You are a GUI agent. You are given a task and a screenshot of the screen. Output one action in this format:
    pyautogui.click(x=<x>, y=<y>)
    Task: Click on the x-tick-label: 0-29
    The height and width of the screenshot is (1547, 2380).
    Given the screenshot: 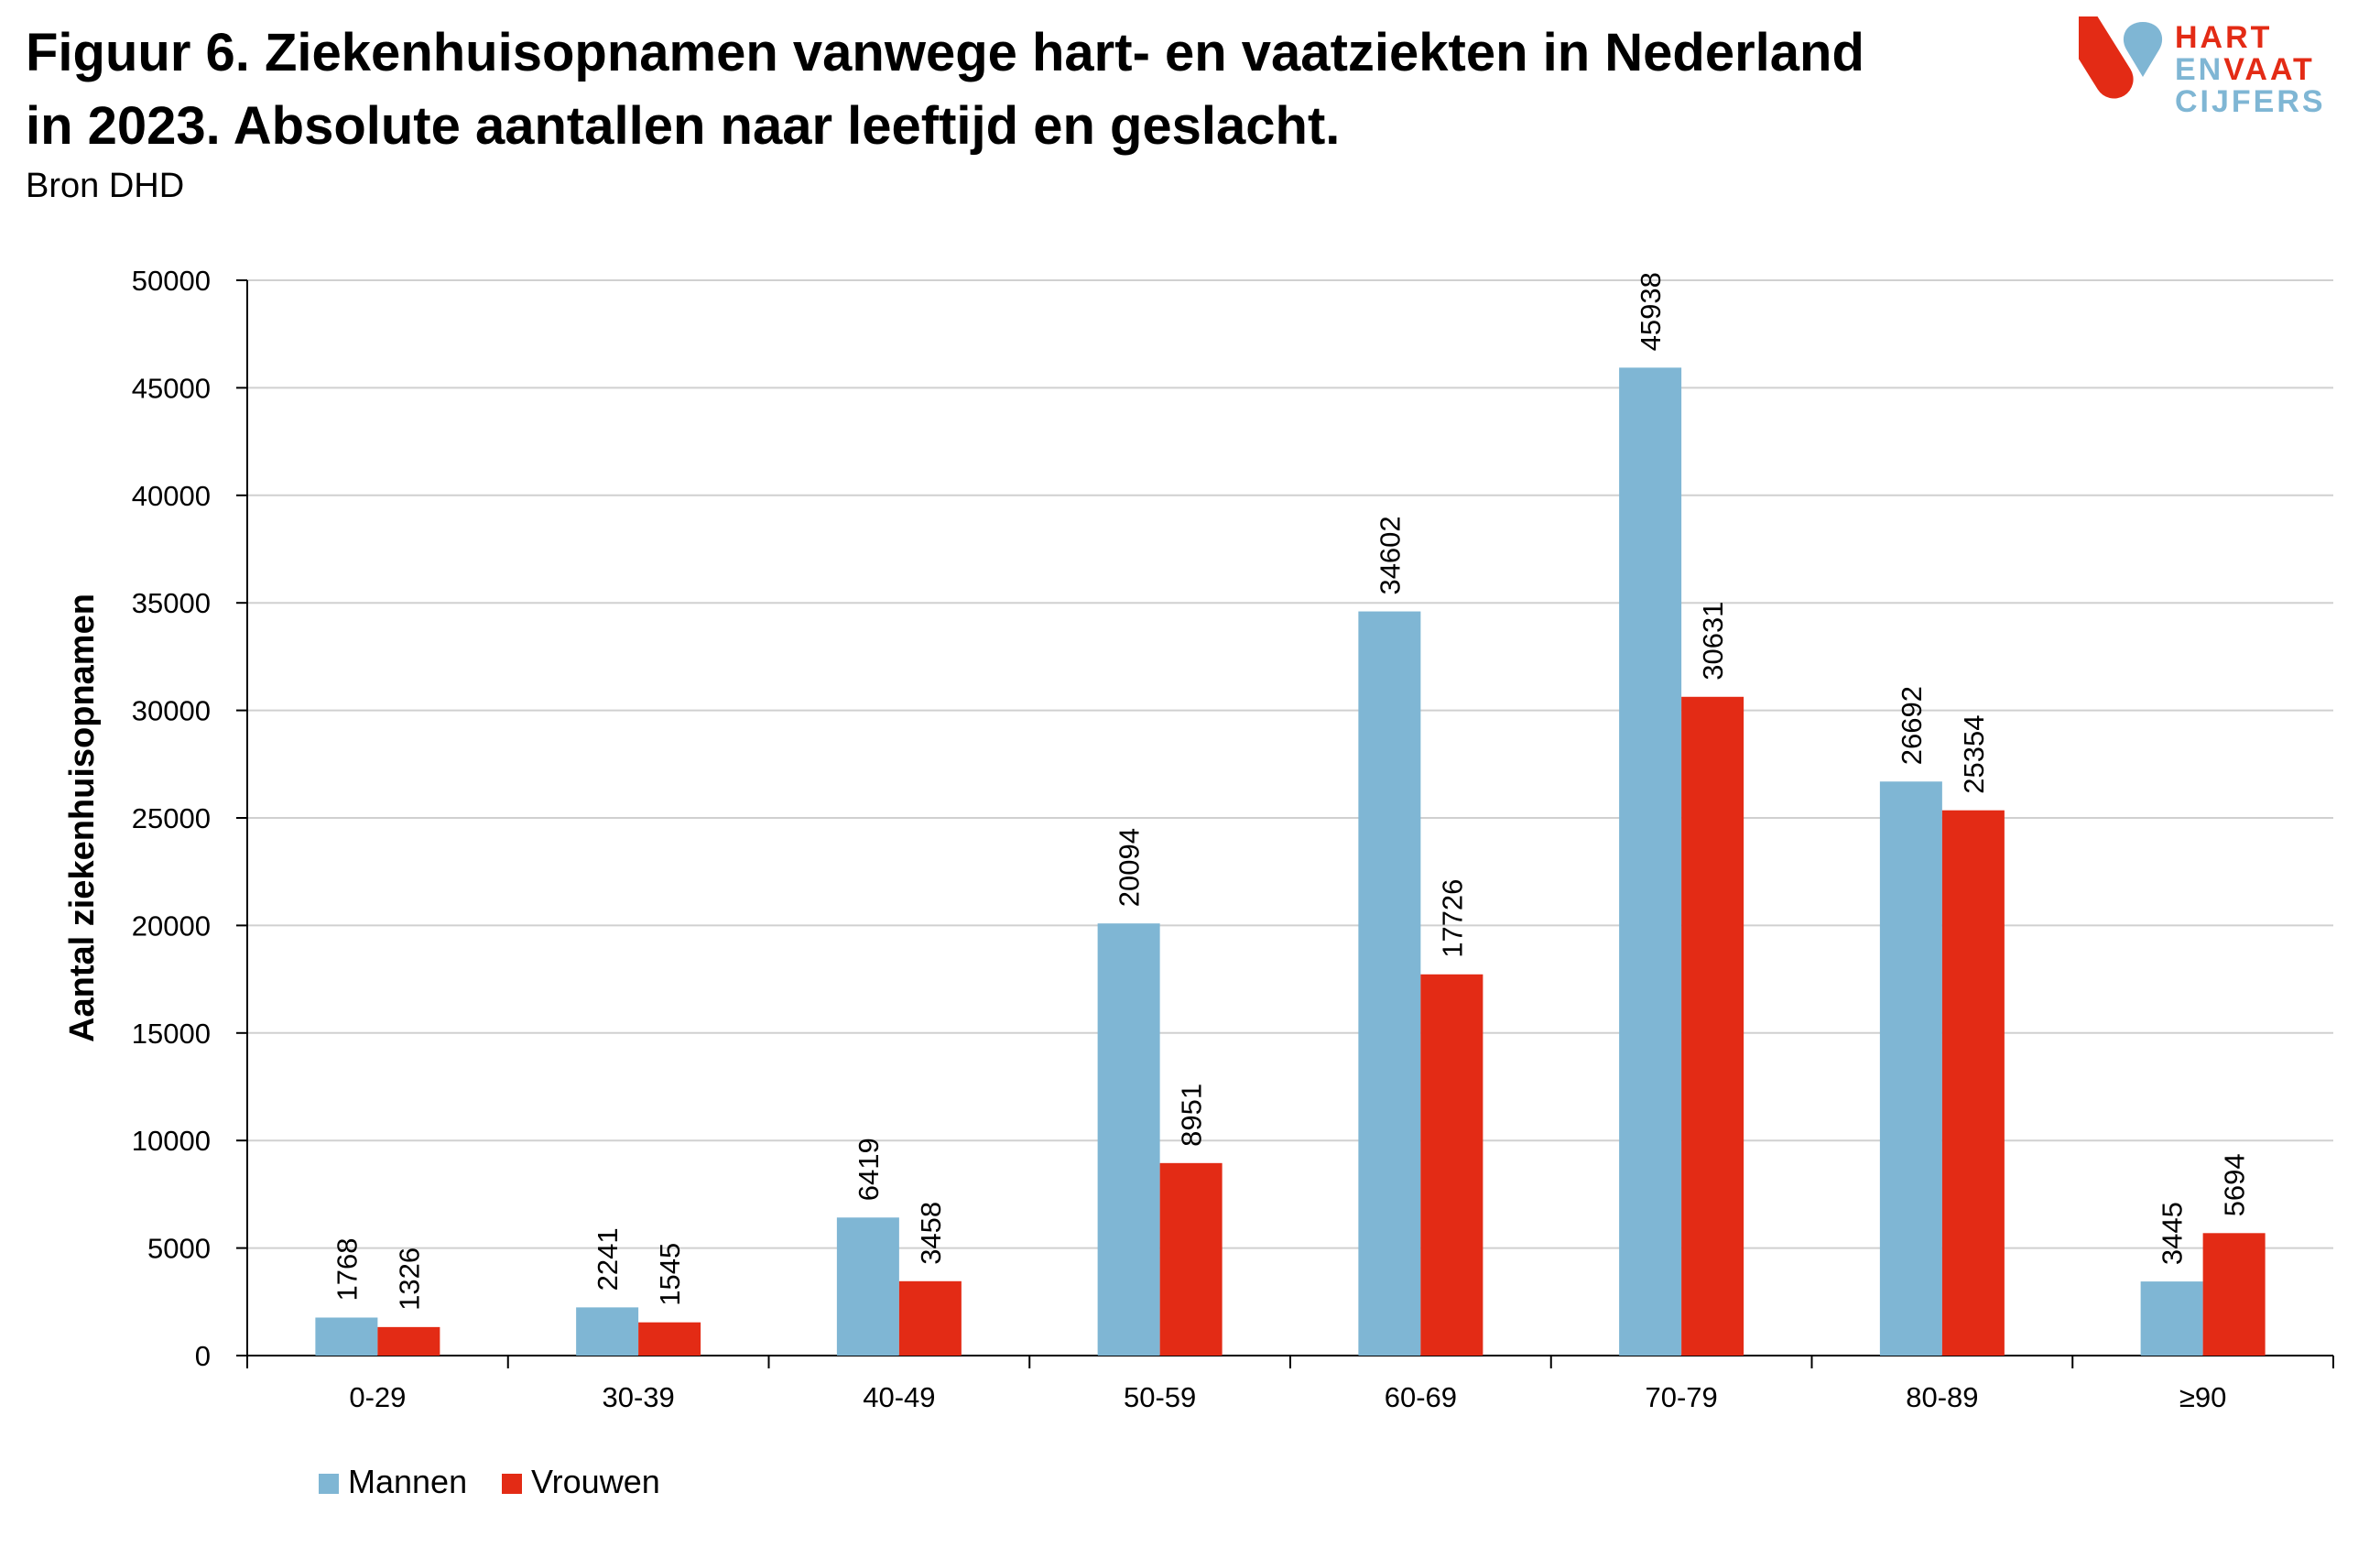 What is the action you would take?
    pyautogui.click(x=377, y=1397)
    